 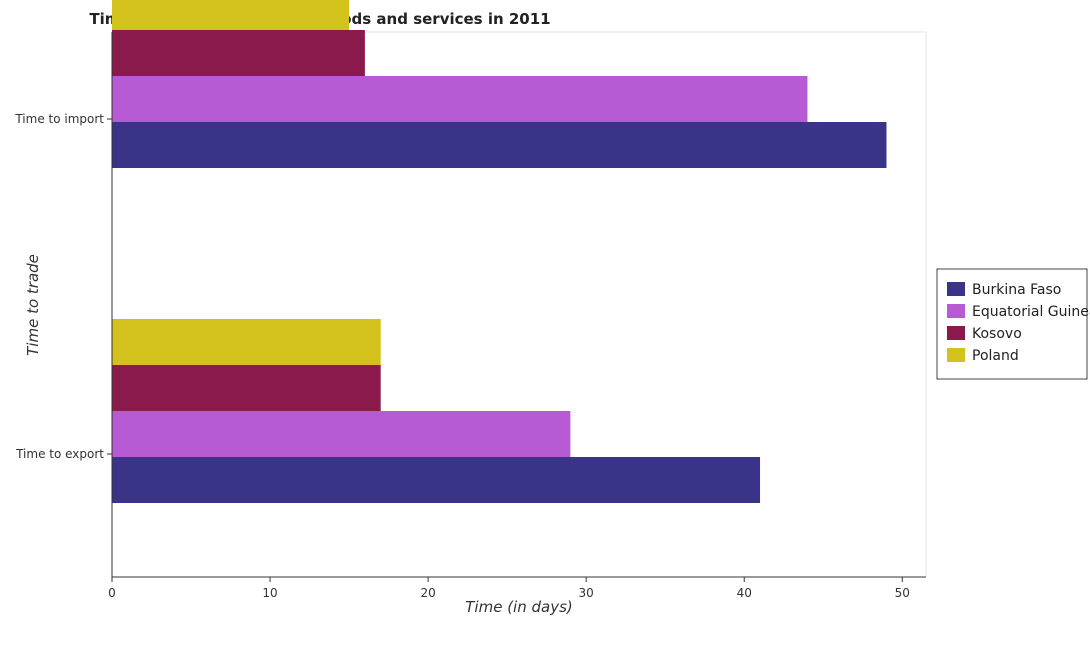 I want to click on bar-burkina-faso-time-to-export, so click(x=436, y=480).